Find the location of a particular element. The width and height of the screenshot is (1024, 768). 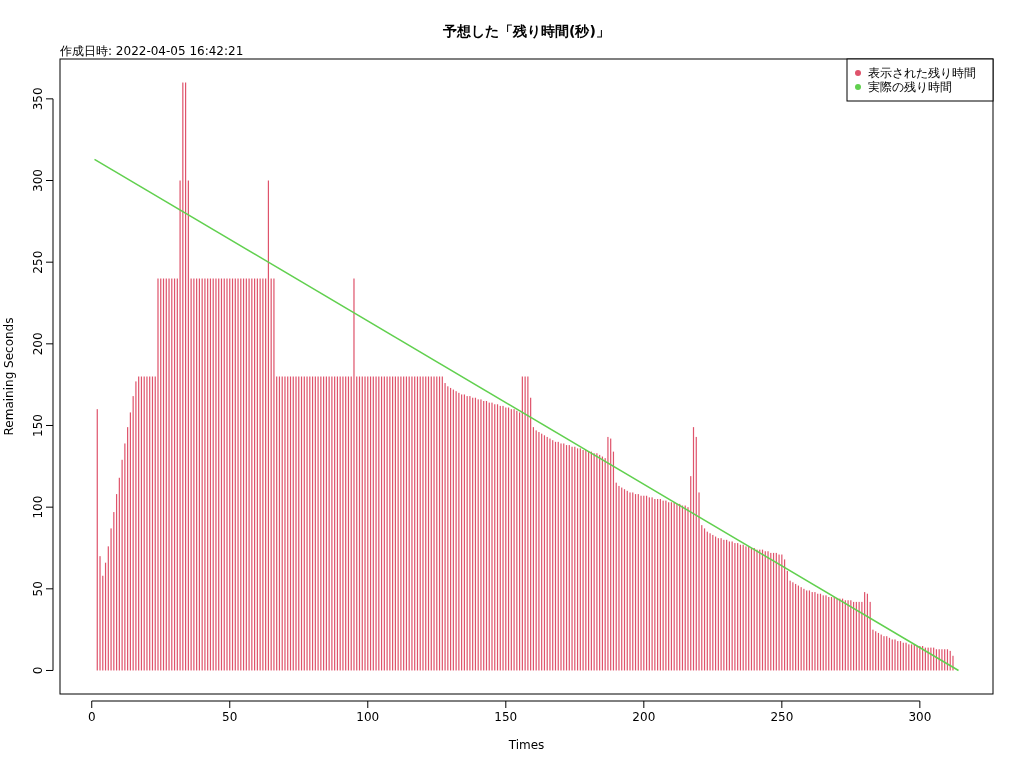

legend-label: 表示された残り時間 is located at coordinates (922, 73).